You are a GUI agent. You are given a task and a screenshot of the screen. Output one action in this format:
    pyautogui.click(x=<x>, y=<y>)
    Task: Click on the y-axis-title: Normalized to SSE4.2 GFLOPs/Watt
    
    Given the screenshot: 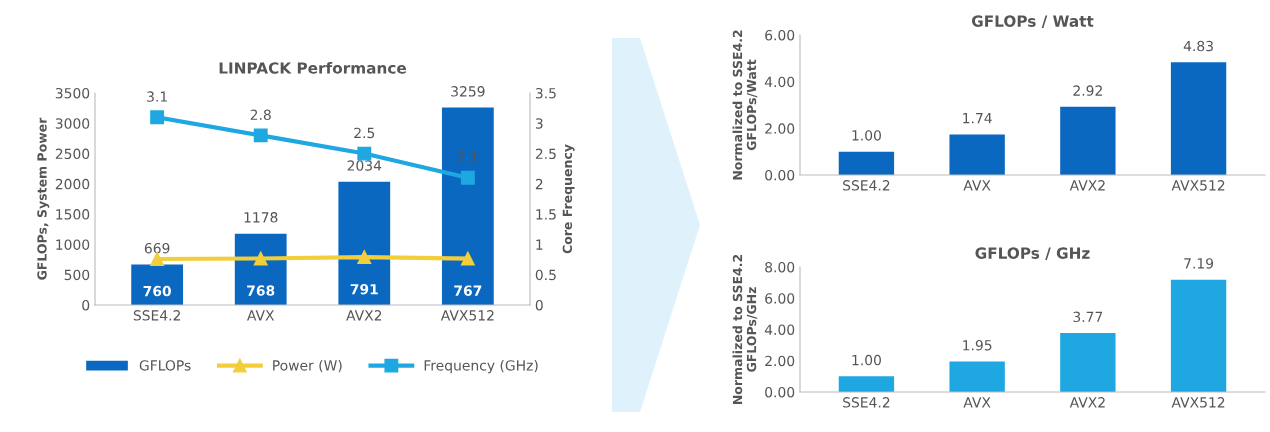 What is the action you would take?
    pyautogui.click(x=745, y=105)
    